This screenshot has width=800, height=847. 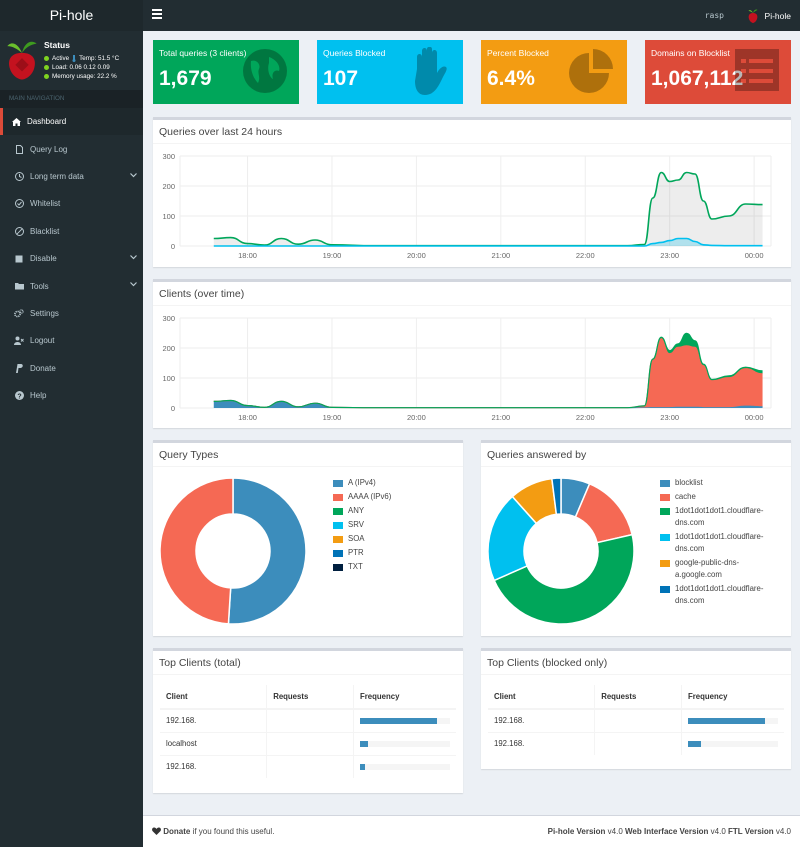 What do you see at coordinates (71, 313) in the screenshot?
I see `nav-item-settings: Settings` at bounding box center [71, 313].